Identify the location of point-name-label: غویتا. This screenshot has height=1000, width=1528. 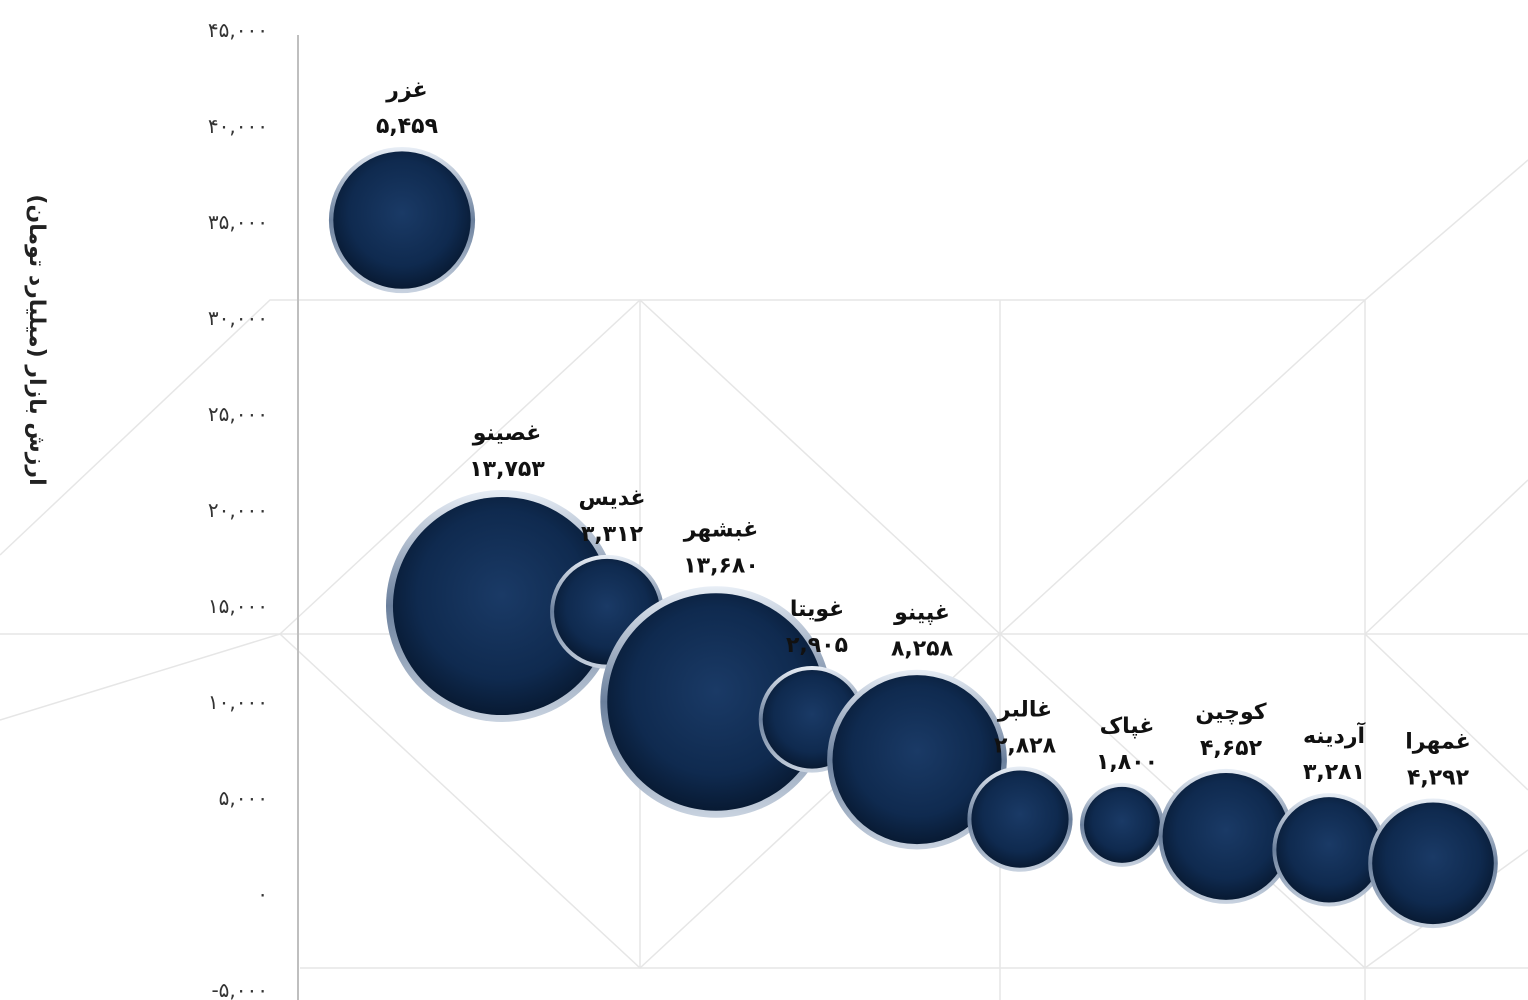
(817, 609).